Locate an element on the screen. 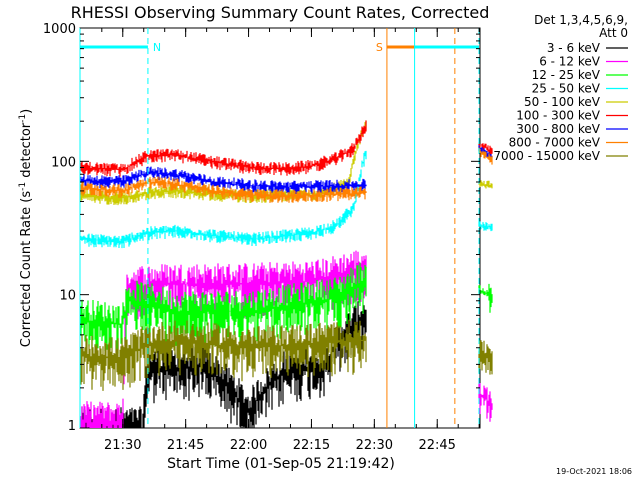  legend-item: 6 - 12 keV is located at coordinates (583, 62).